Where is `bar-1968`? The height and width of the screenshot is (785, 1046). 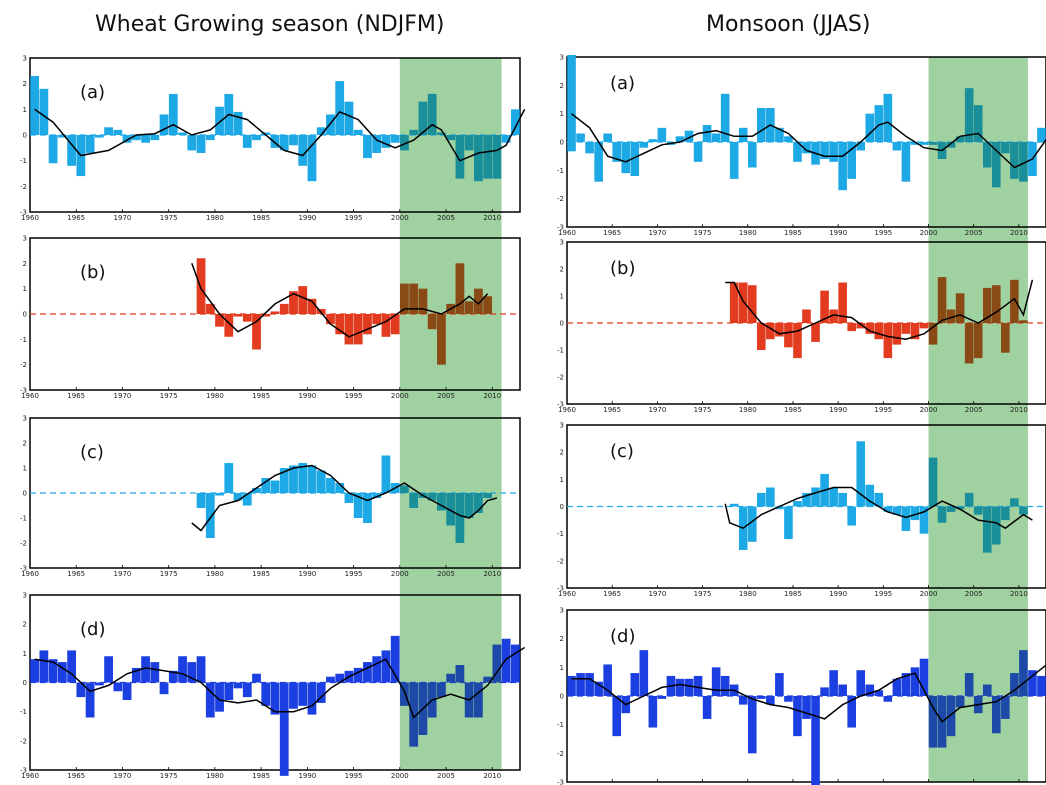
bar-1968 is located at coordinates (108, 131).